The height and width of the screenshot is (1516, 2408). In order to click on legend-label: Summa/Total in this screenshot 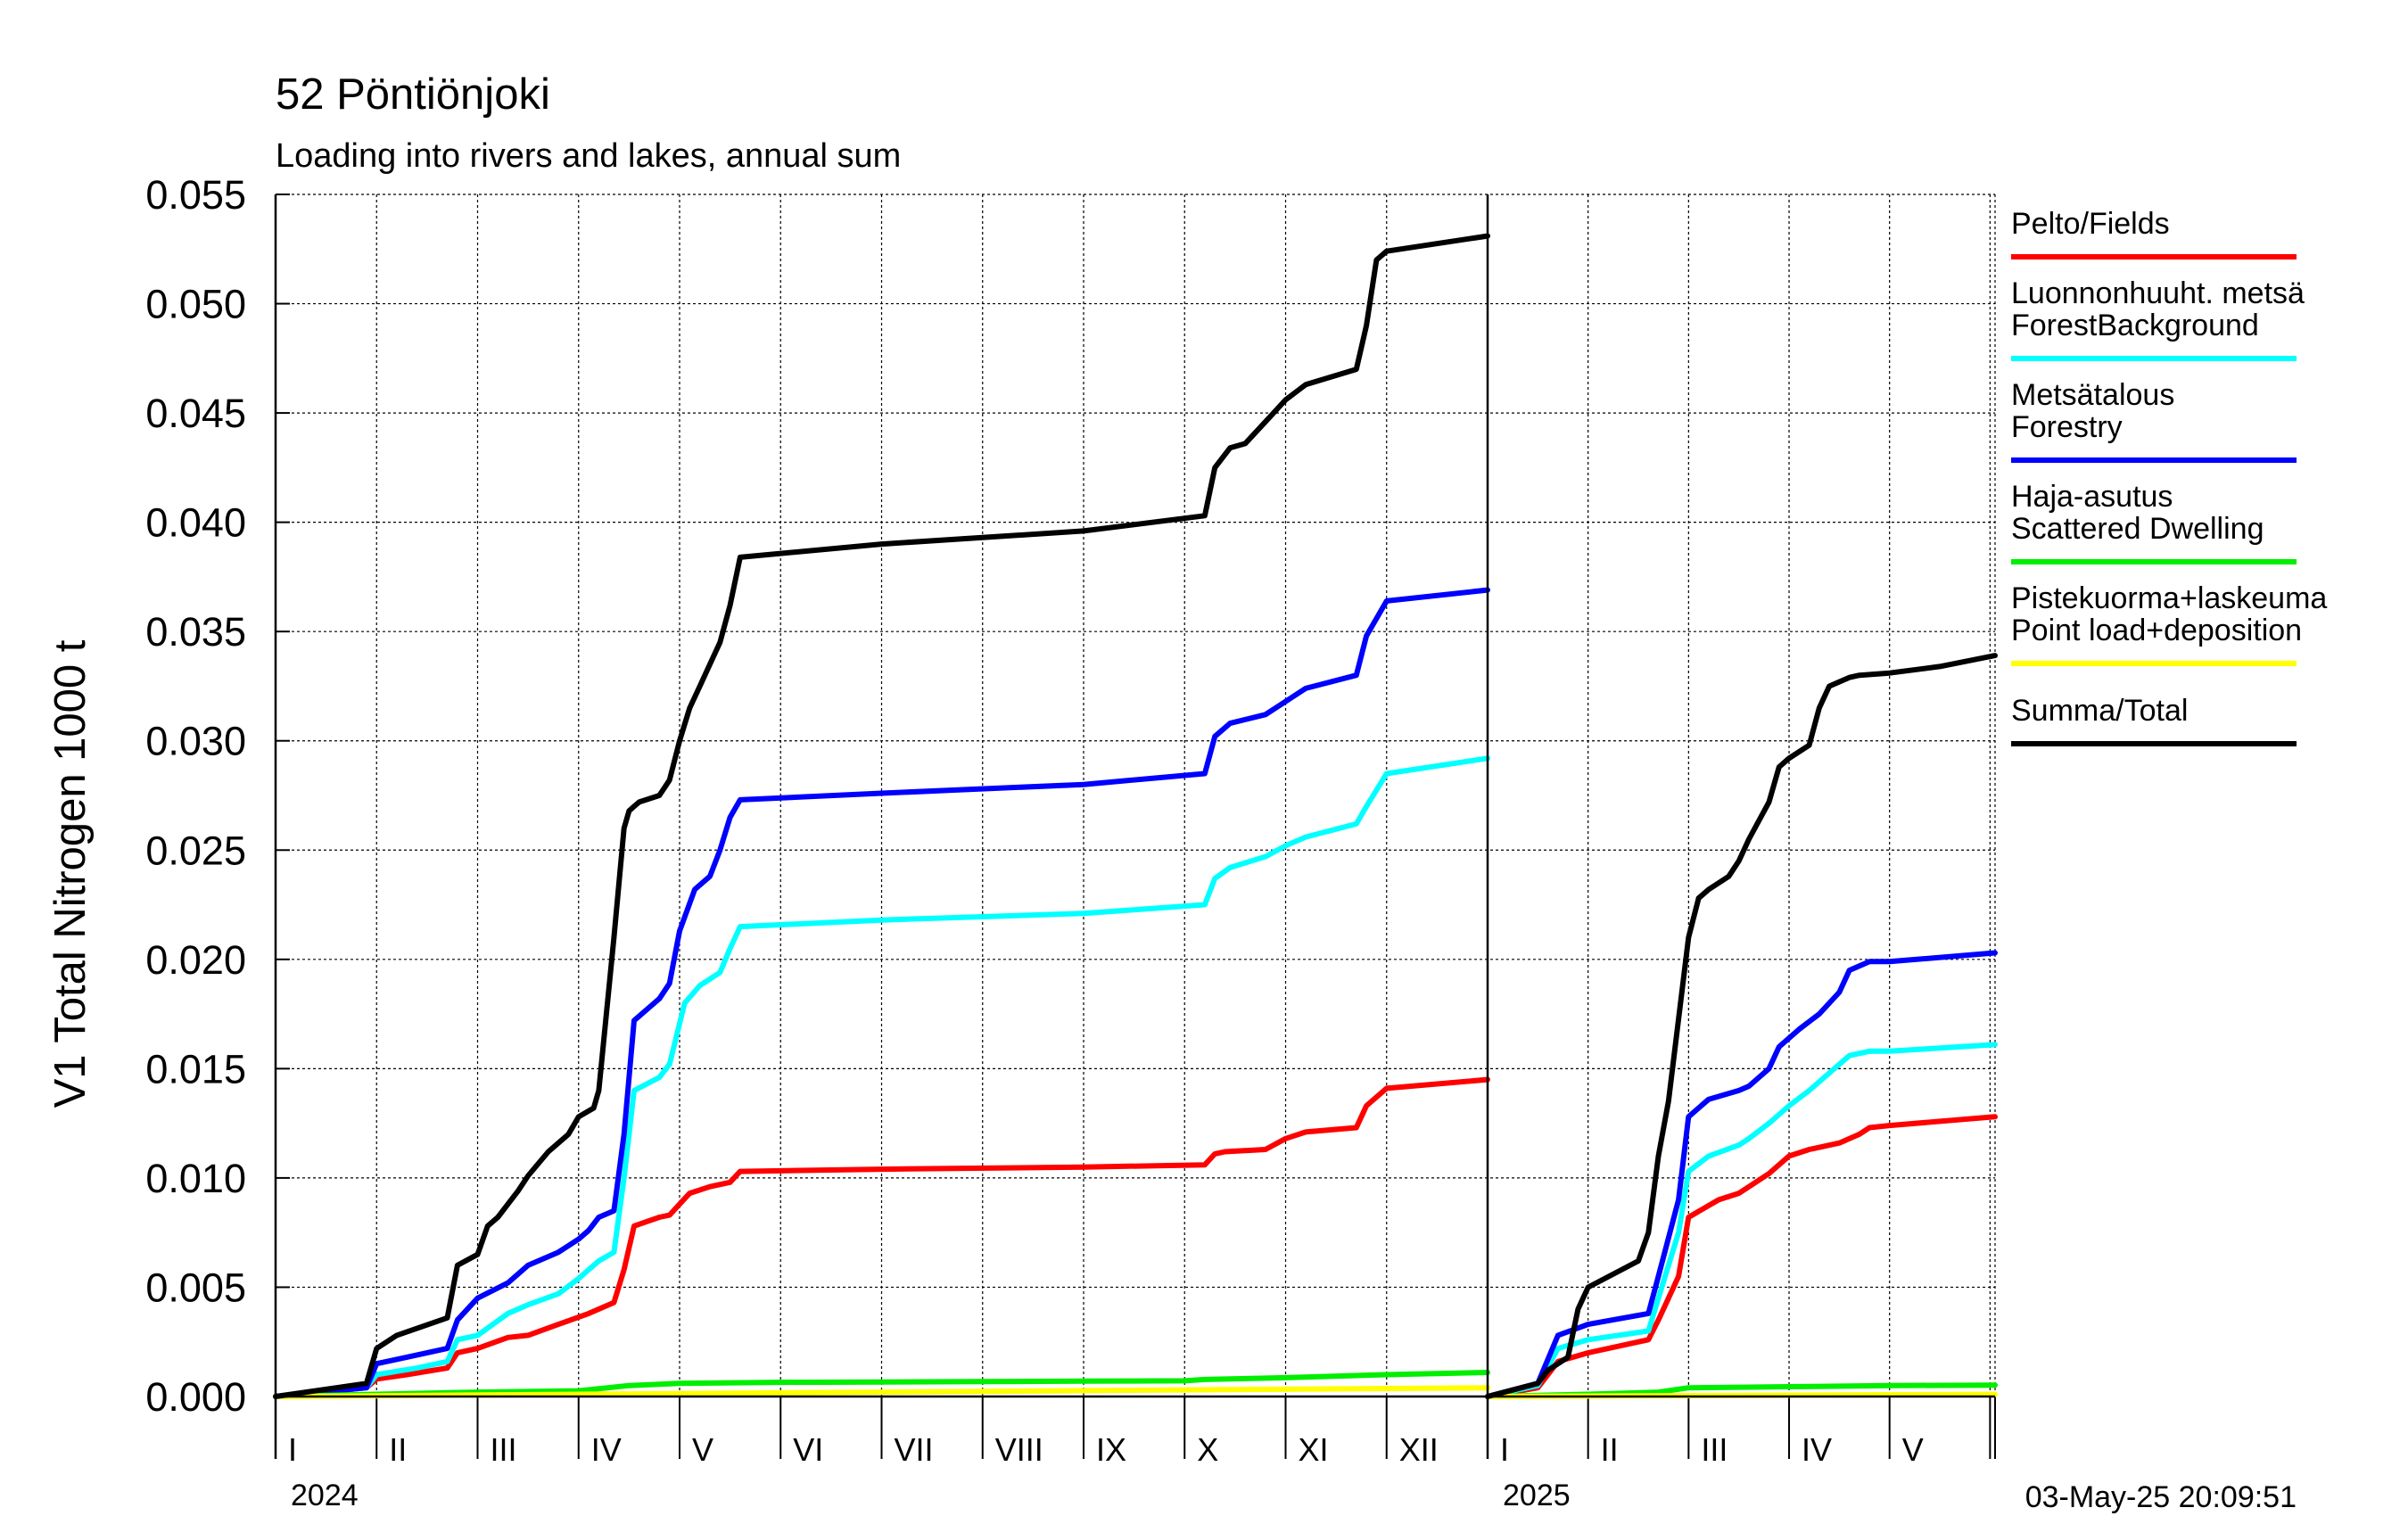, I will do `click(2099, 711)`.